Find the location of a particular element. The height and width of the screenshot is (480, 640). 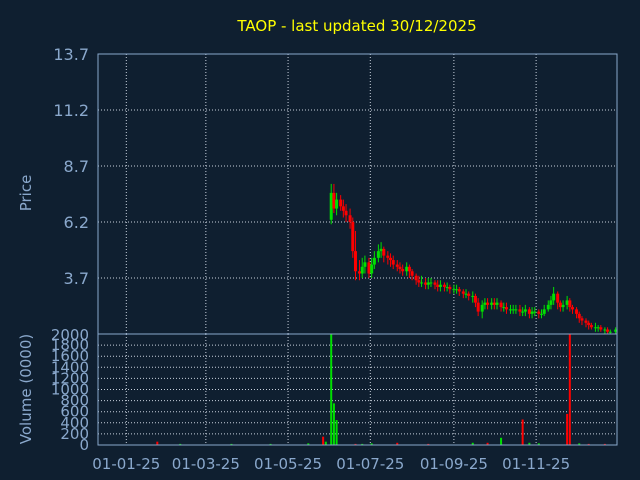

x-tick-label: 01-07-25 is located at coordinates (370, 464).